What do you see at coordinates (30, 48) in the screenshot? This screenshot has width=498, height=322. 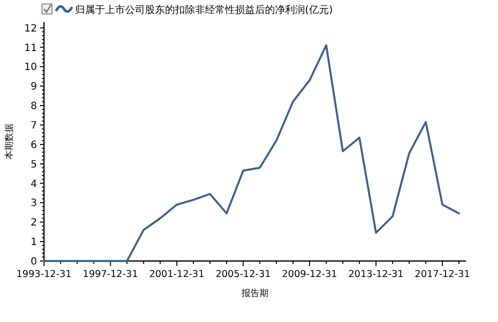 I see `y-tick-label: 11` at bounding box center [30, 48].